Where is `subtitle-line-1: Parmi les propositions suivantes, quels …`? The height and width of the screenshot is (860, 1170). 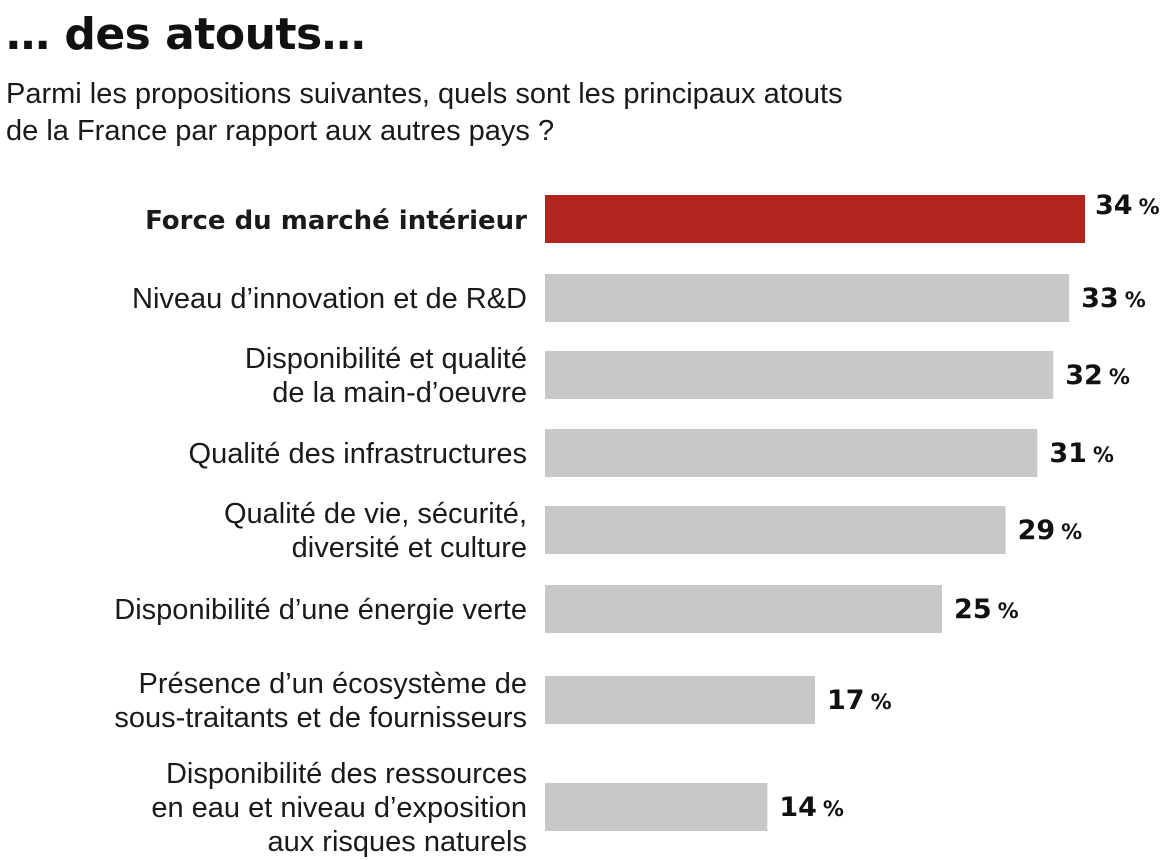
subtitle-line-1: Parmi les propositions suivantes, quels … is located at coordinates (424, 94).